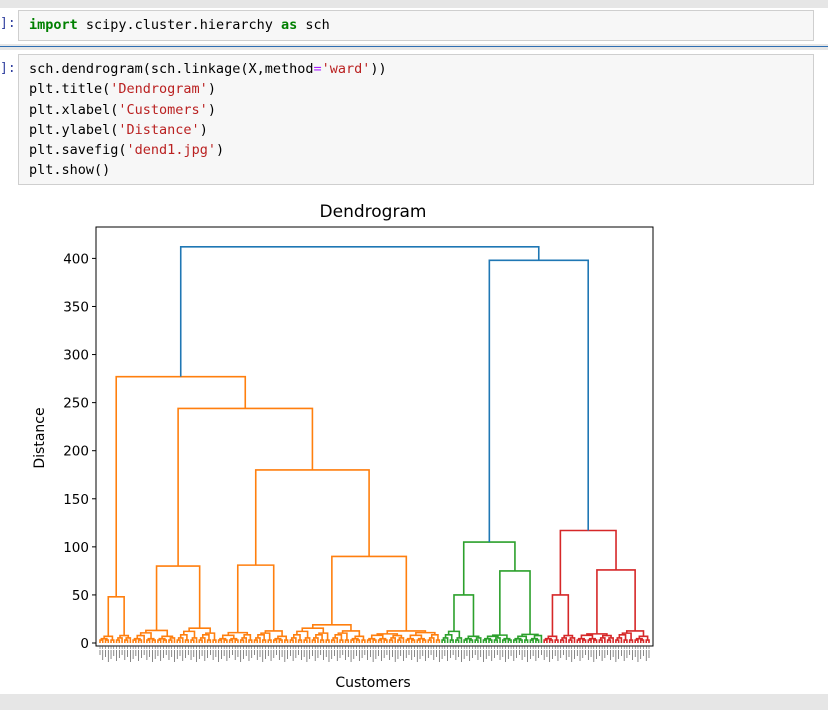 This screenshot has width=828, height=710. Describe the element at coordinates (416, 150) in the screenshot. I see `code-line: plt.savefig('dend1.jpg')` at that location.